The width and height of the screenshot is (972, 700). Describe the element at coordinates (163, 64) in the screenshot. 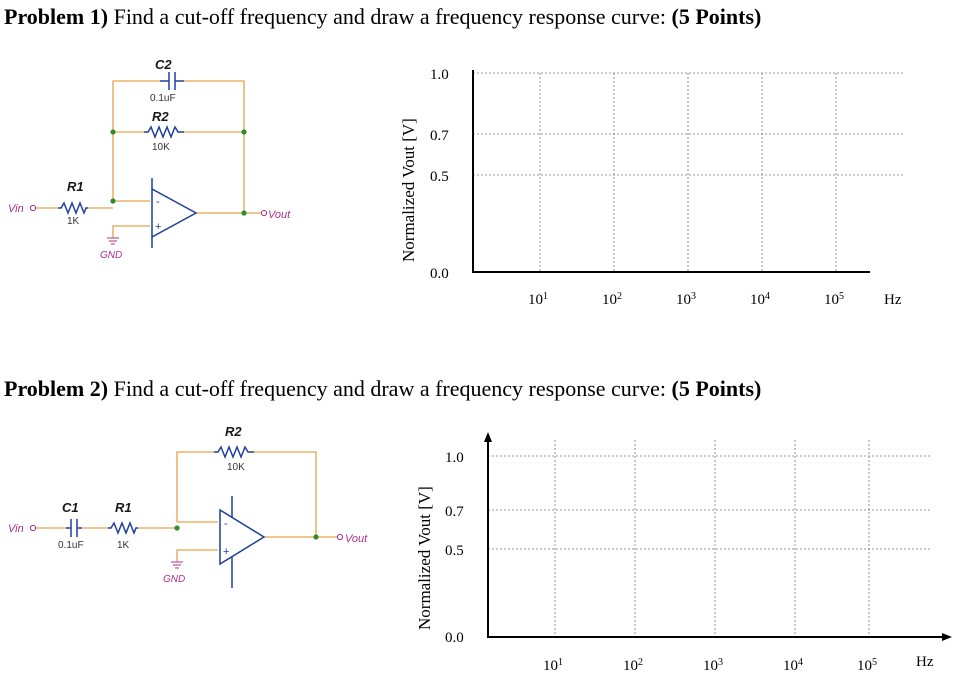

I see `c2-label: C2` at that location.